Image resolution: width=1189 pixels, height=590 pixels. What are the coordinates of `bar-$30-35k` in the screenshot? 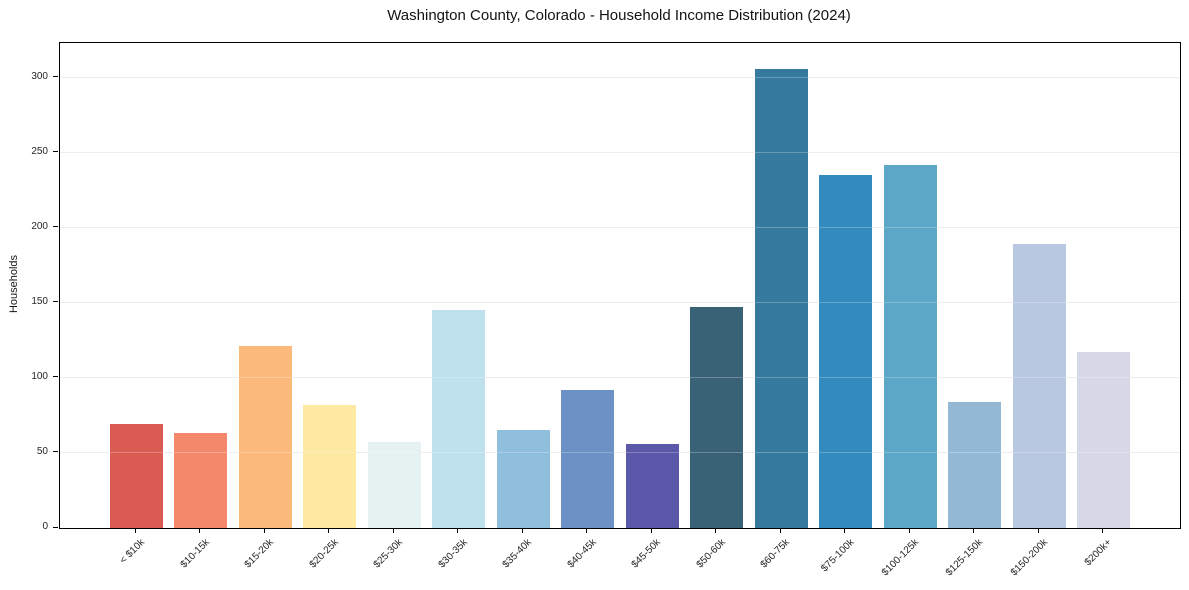 It's located at (459, 419).